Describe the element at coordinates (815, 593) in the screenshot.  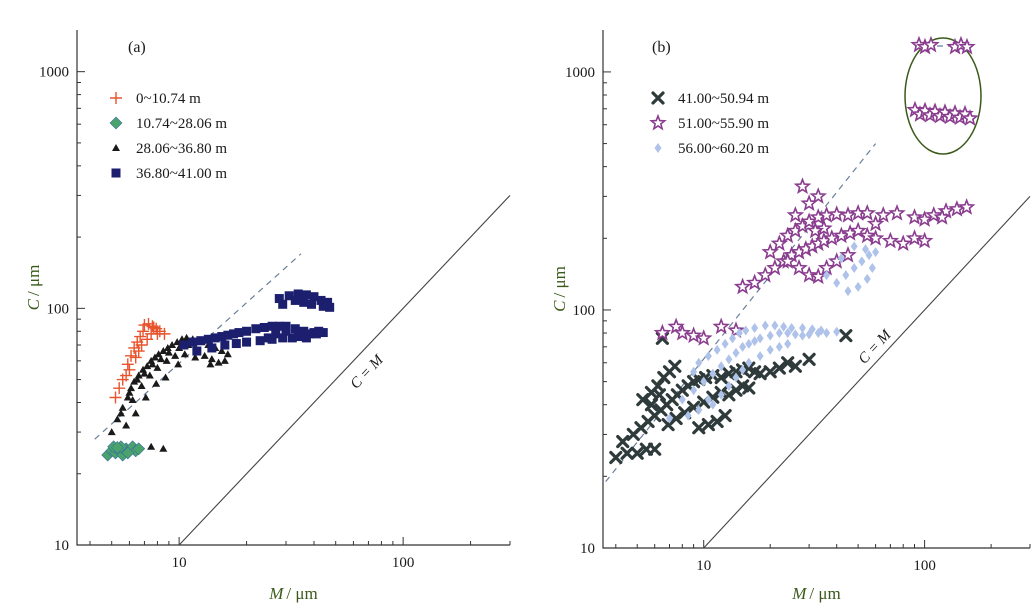
I see `panel-b-x-axis-label: M / μm` at that location.